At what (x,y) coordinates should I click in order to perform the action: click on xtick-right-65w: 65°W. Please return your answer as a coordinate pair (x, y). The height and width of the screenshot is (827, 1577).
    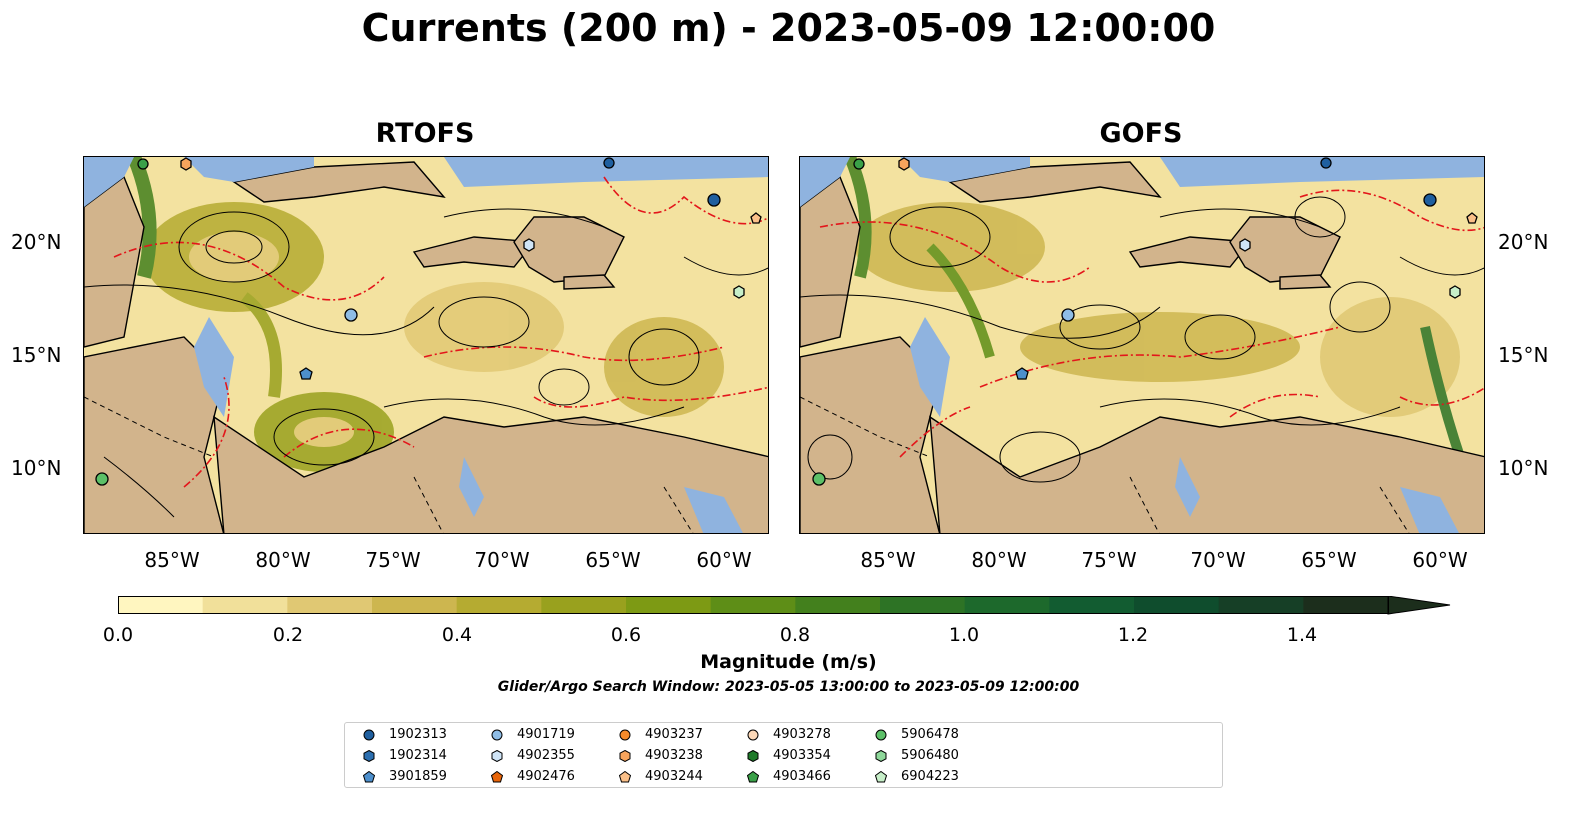
    Looking at the image, I should click on (1329, 560).